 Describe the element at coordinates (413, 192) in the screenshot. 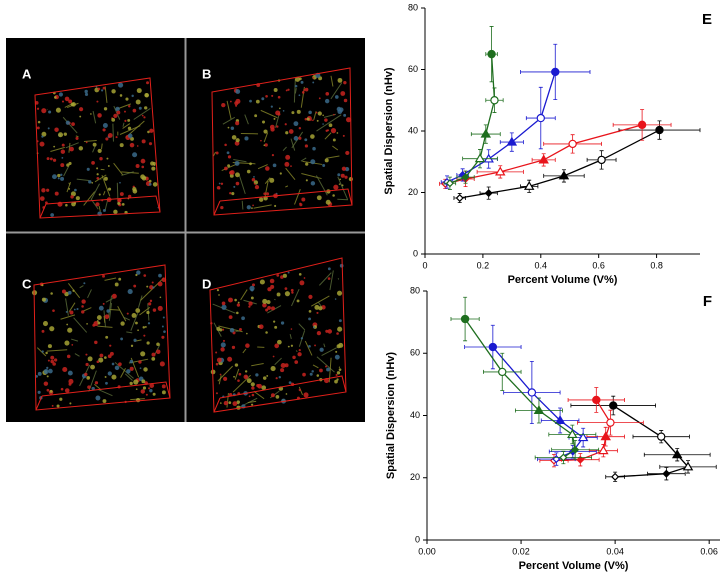

I see `y-tick-label: 20` at that location.